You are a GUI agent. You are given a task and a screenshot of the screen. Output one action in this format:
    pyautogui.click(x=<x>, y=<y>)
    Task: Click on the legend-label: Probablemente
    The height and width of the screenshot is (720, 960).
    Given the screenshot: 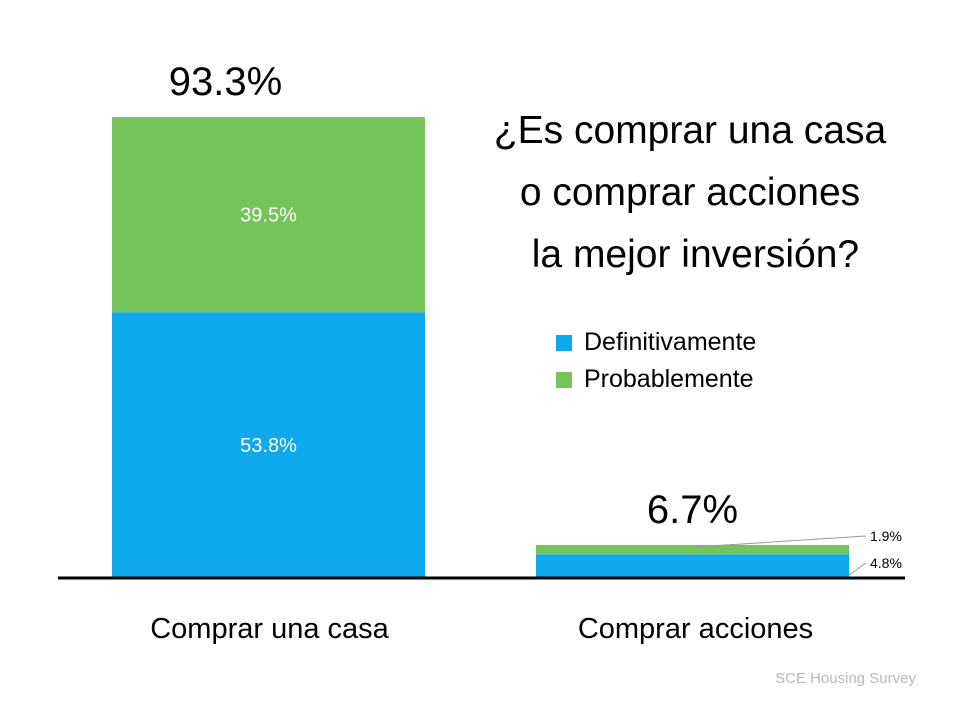 What is the action you would take?
    pyautogui.click(x=669, y=379)
    